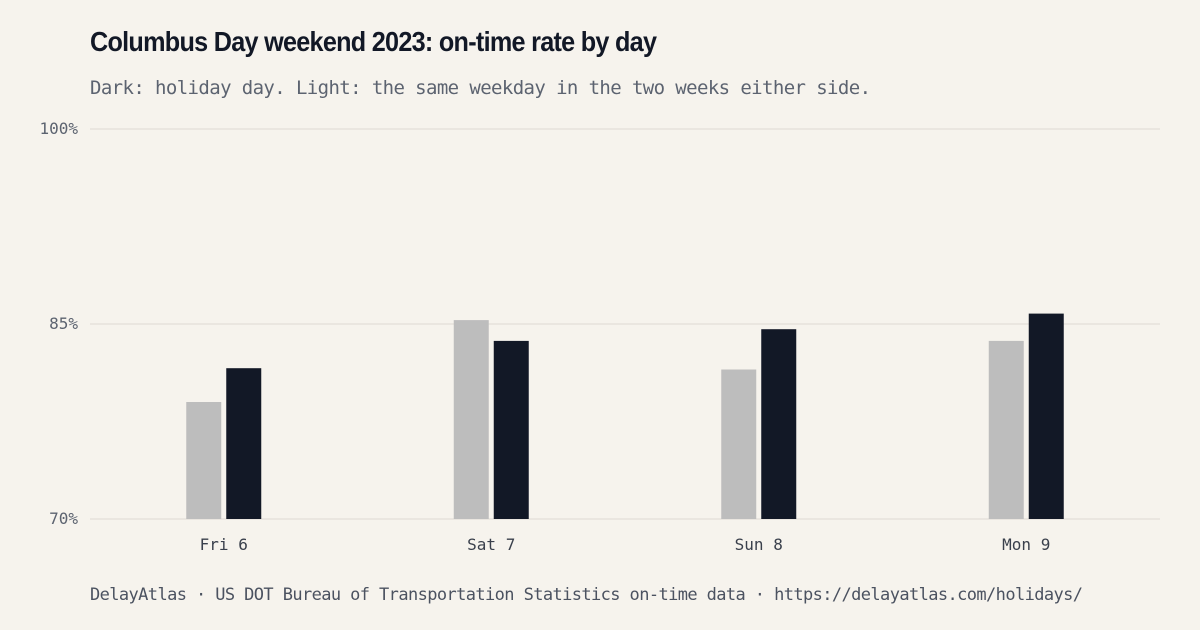 Image resolution: width=1200 pixels, height=630 pixels. I want to click on x-category-label: Fri 6, so click(224, 544).